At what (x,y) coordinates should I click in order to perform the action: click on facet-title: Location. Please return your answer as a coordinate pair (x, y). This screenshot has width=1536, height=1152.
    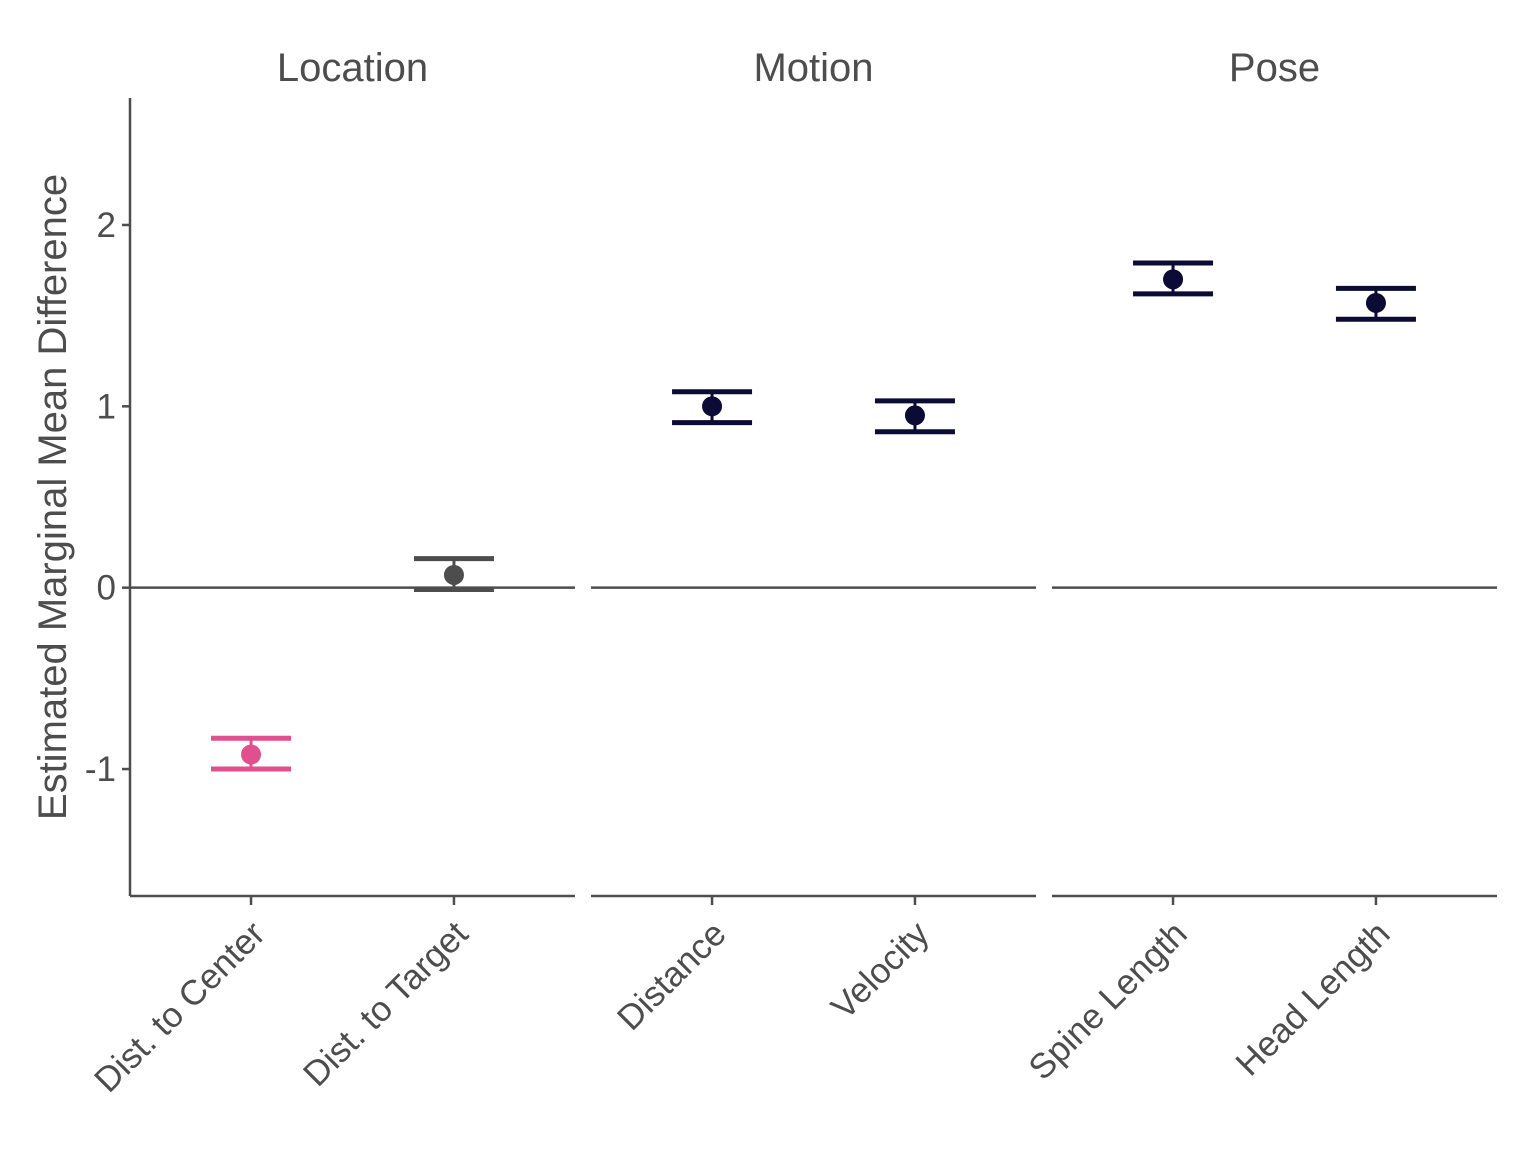
    Looking at the image, I should click on (352, 68).